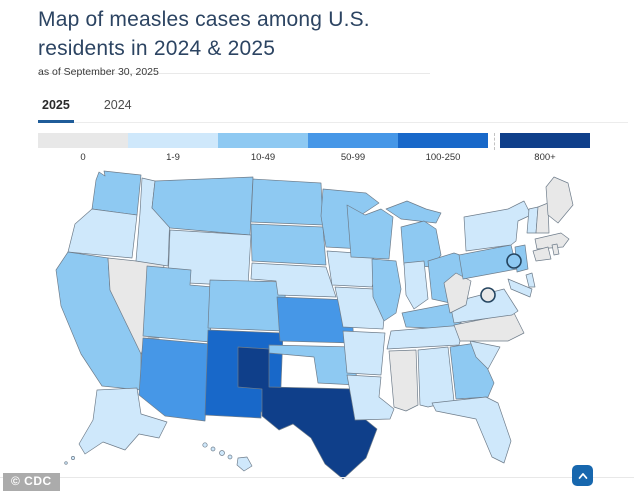 The height and width of the screenshot is (493, 634). I want to click on legend-bin-100-250: 100-250, so click(443, 148).